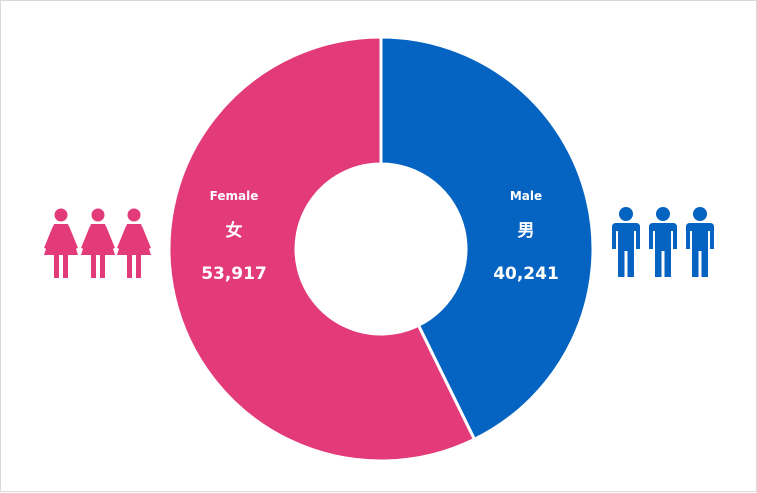 This screenshot has width=757, height=493. Describe the element at coordinates (234, 274) in the screenshot. I see `female-value-label: 53,917` at that location.